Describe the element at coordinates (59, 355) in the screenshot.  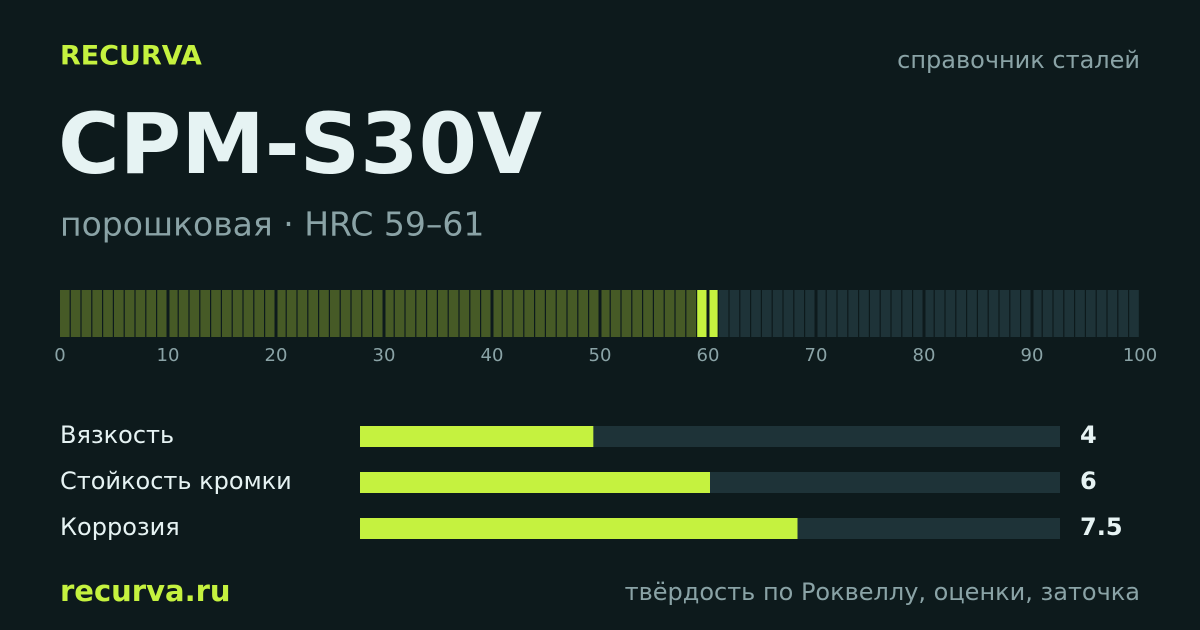
I see `x-tick-label: 0` at that location.